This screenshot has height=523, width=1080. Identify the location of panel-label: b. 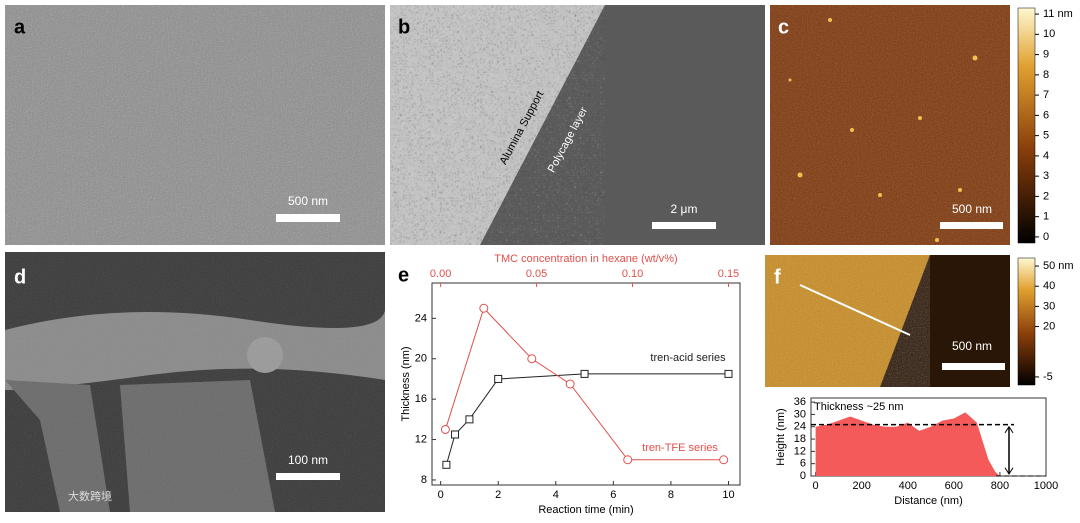
(404, 27).